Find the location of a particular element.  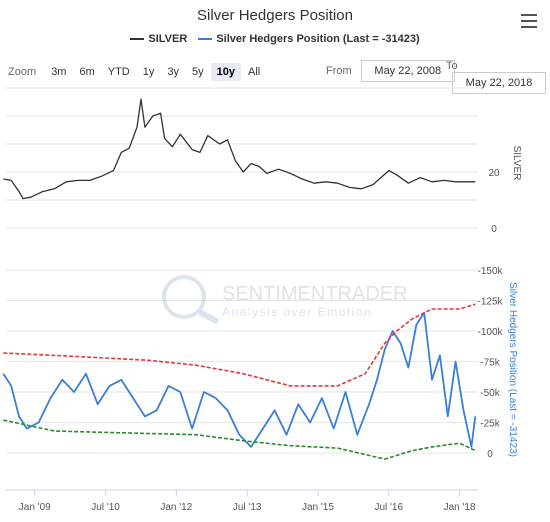

legend-item-silver: SILVER is located at coordinates (158, 39).